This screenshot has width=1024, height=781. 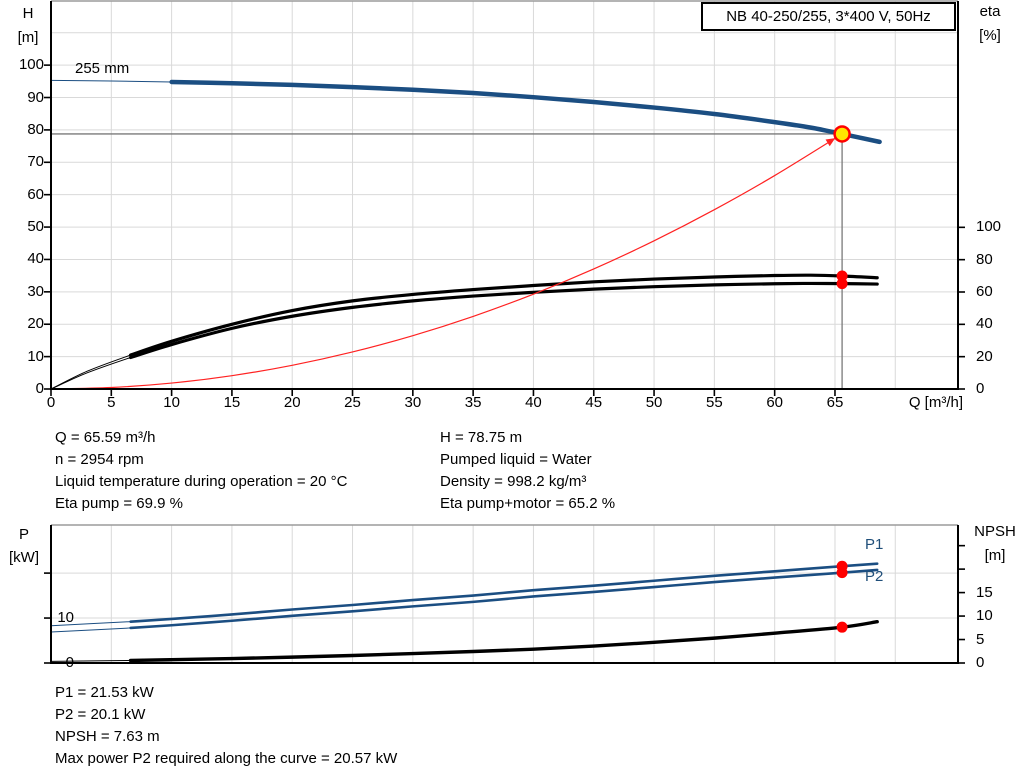 What do you see at coordinates (35, 324) in the screenshot?
I see `y-left-tick-label: 20` at bounding box center [35, 324].